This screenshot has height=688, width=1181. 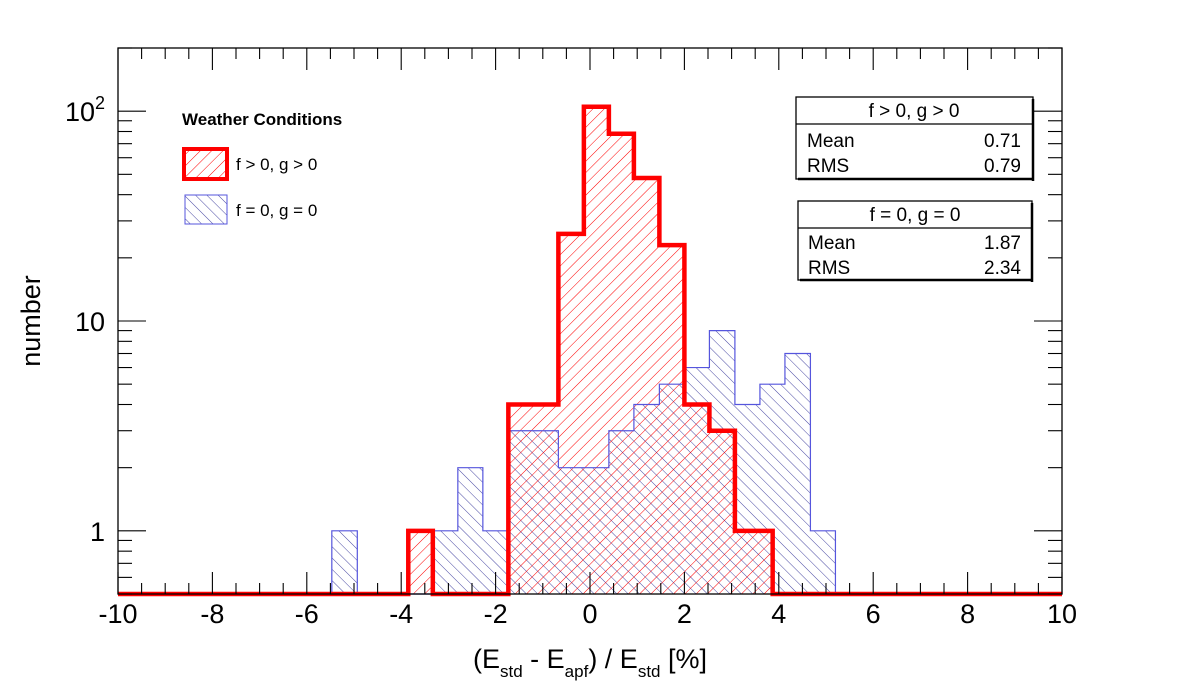 What do you see at coordinates (307, 614) in the screenshot?
I see `x-tick-label: -6` at bounding box center [307, 614].